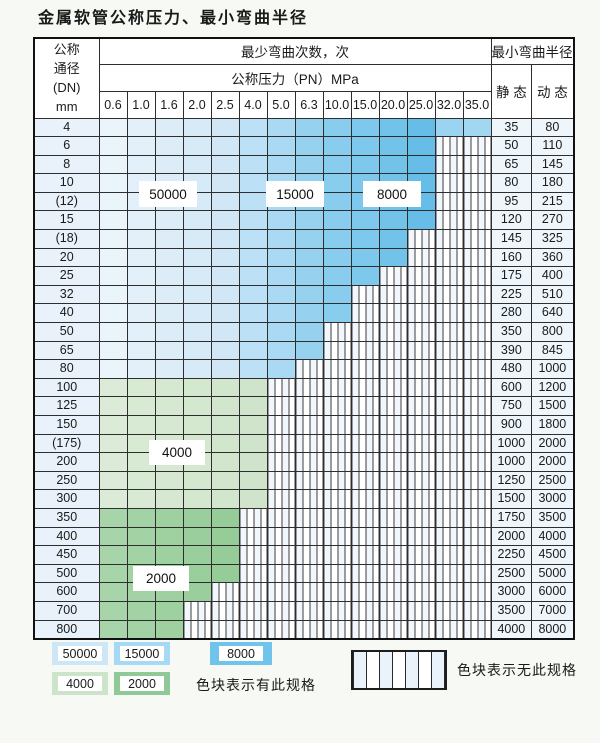 The width and height of the screenshot is (600, 743). Describe the element at coordinates (303, 443) in the screenshot. I see `table-row: (175) 1000 2000` at that location.